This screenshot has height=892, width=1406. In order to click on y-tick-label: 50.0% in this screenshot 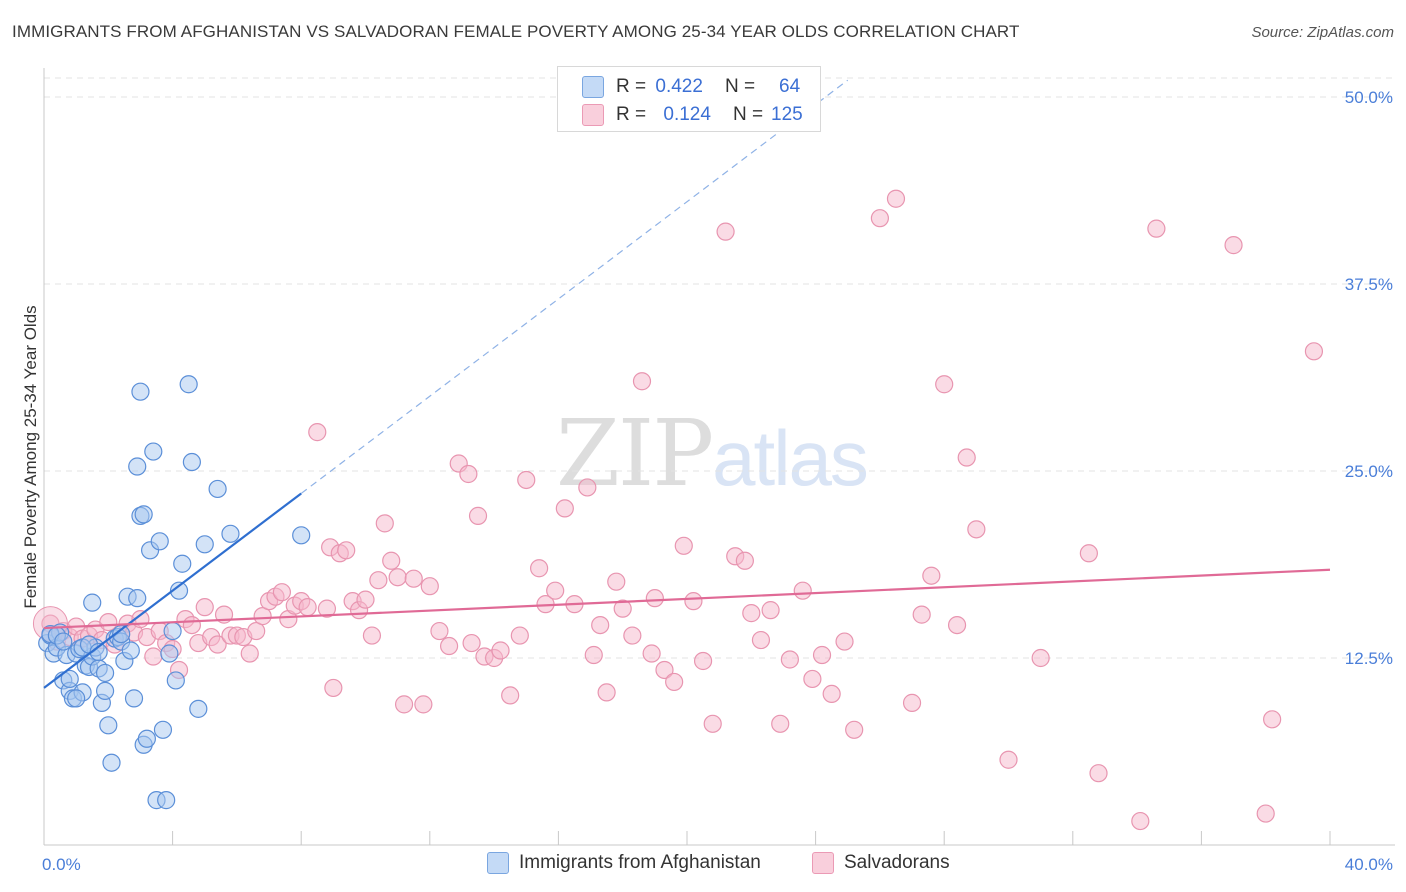, I will do `click(1369, 97)`.